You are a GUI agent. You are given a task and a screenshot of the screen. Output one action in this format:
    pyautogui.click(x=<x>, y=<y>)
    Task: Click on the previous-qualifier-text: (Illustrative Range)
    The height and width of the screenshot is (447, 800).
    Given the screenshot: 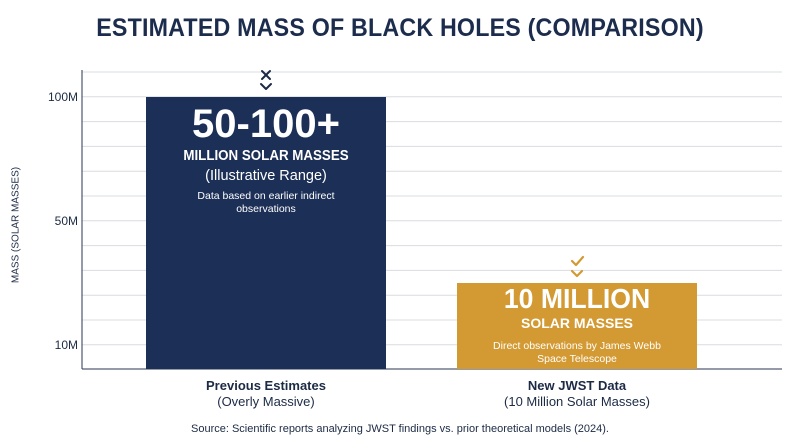 What is the action you would take?
    pyautogui.click(x=266, y=175)
    